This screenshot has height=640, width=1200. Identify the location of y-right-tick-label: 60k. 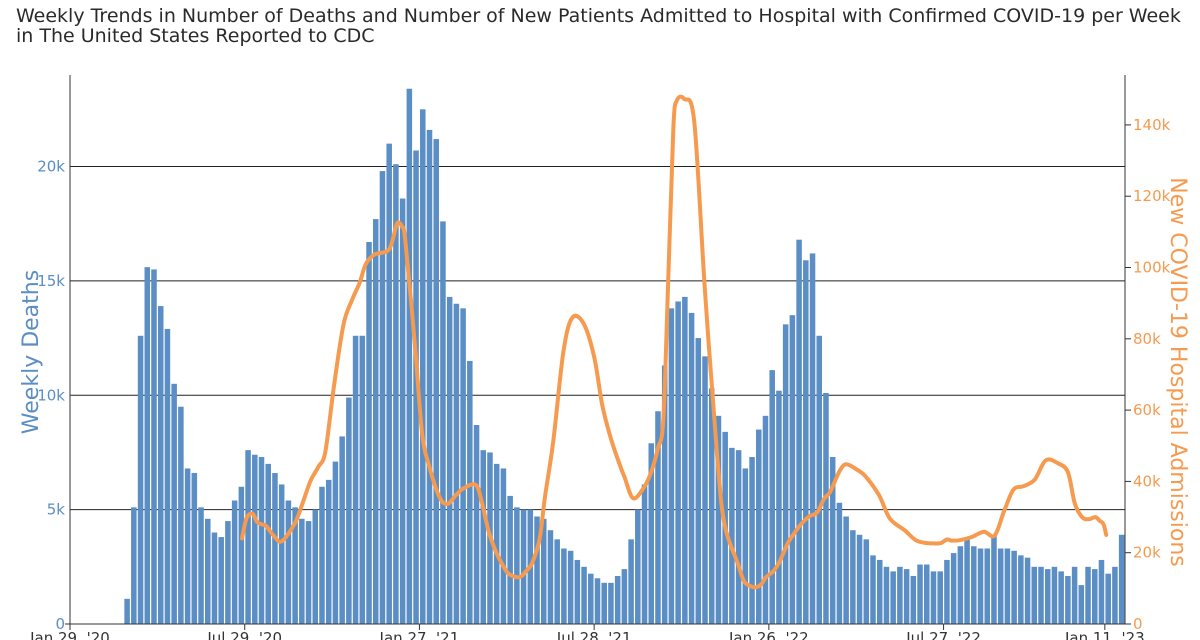
(1147, 410).